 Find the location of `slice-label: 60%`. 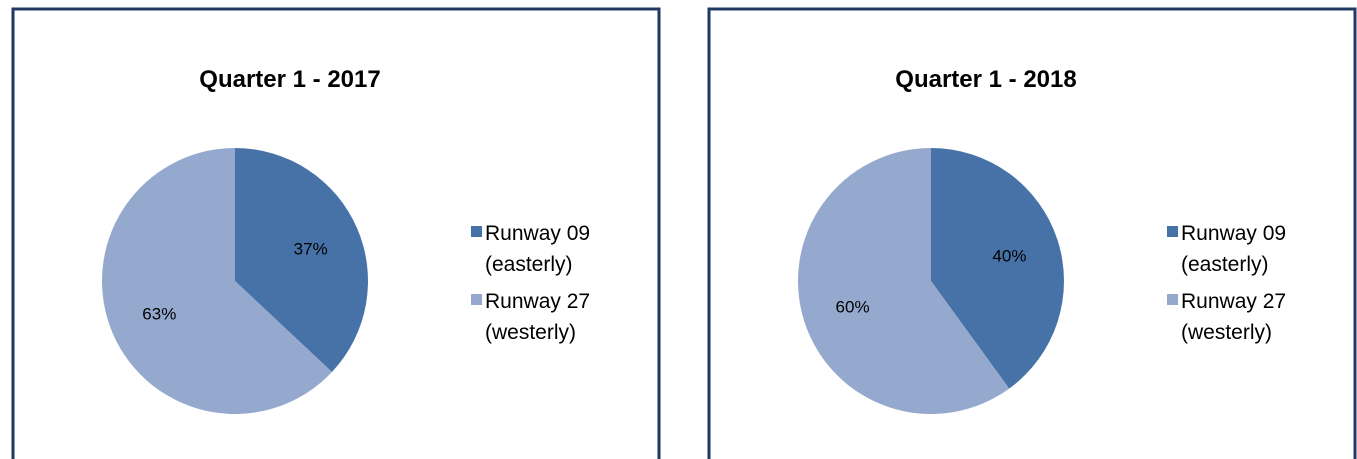

slice-label: 60% is located at coordinates (853, 306).